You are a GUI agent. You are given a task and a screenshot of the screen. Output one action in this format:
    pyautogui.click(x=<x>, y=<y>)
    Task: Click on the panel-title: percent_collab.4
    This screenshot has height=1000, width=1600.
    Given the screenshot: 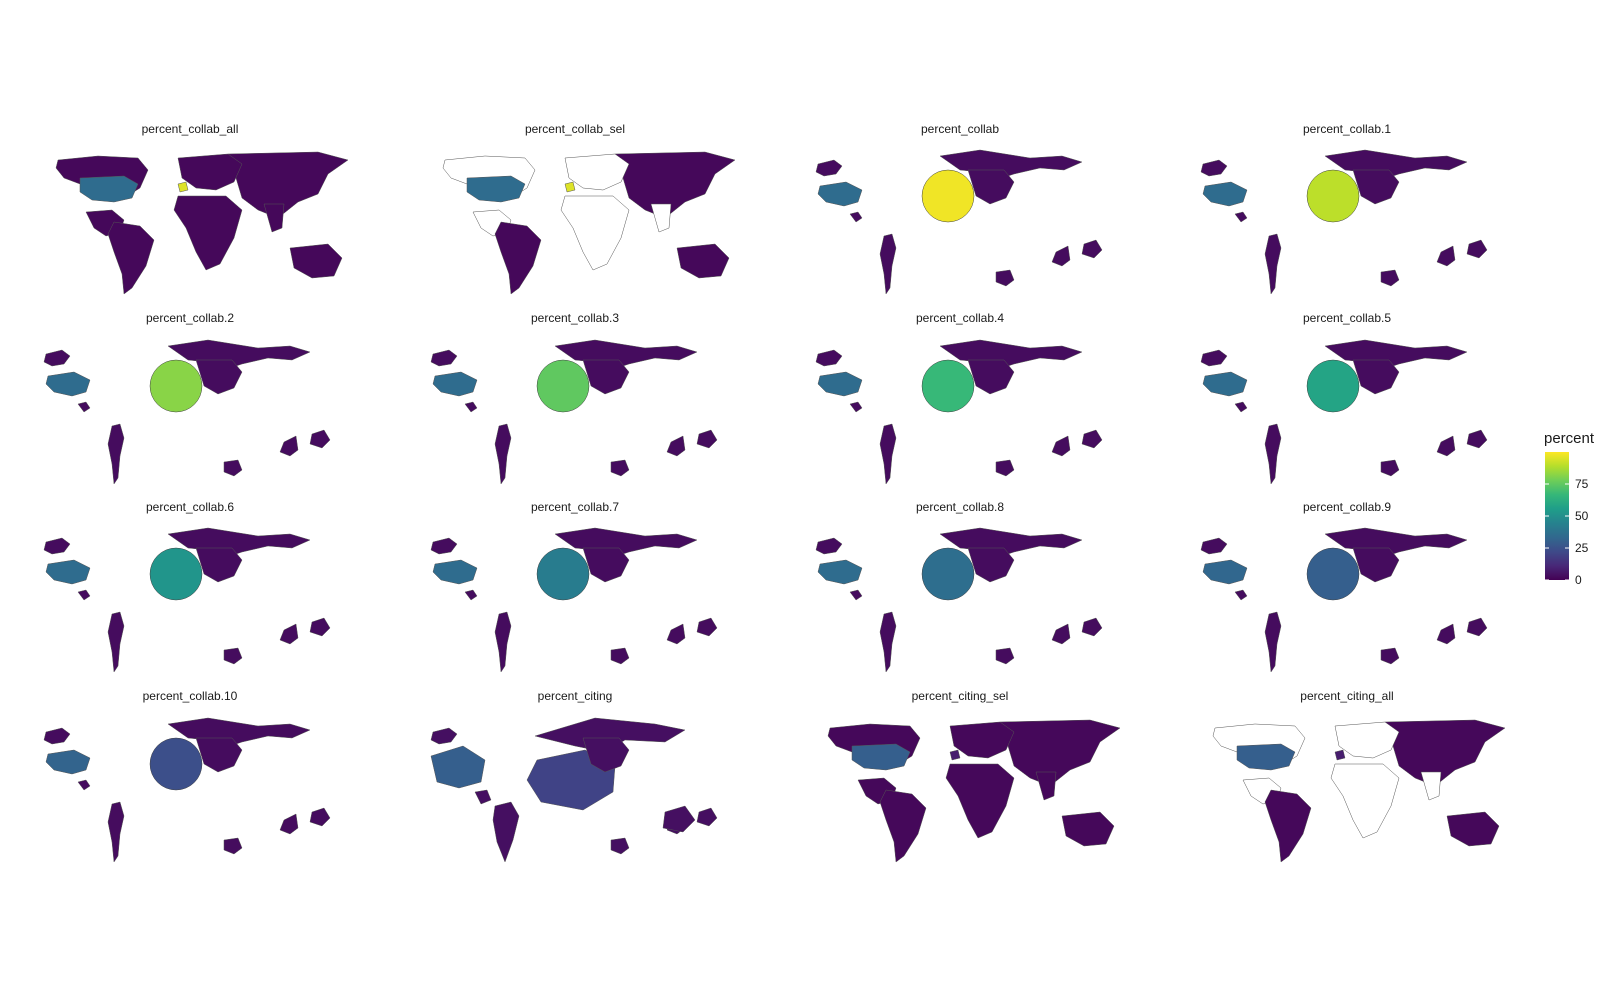 What is the action you would take?
    pyautogui.click(x=960, y=318)
    